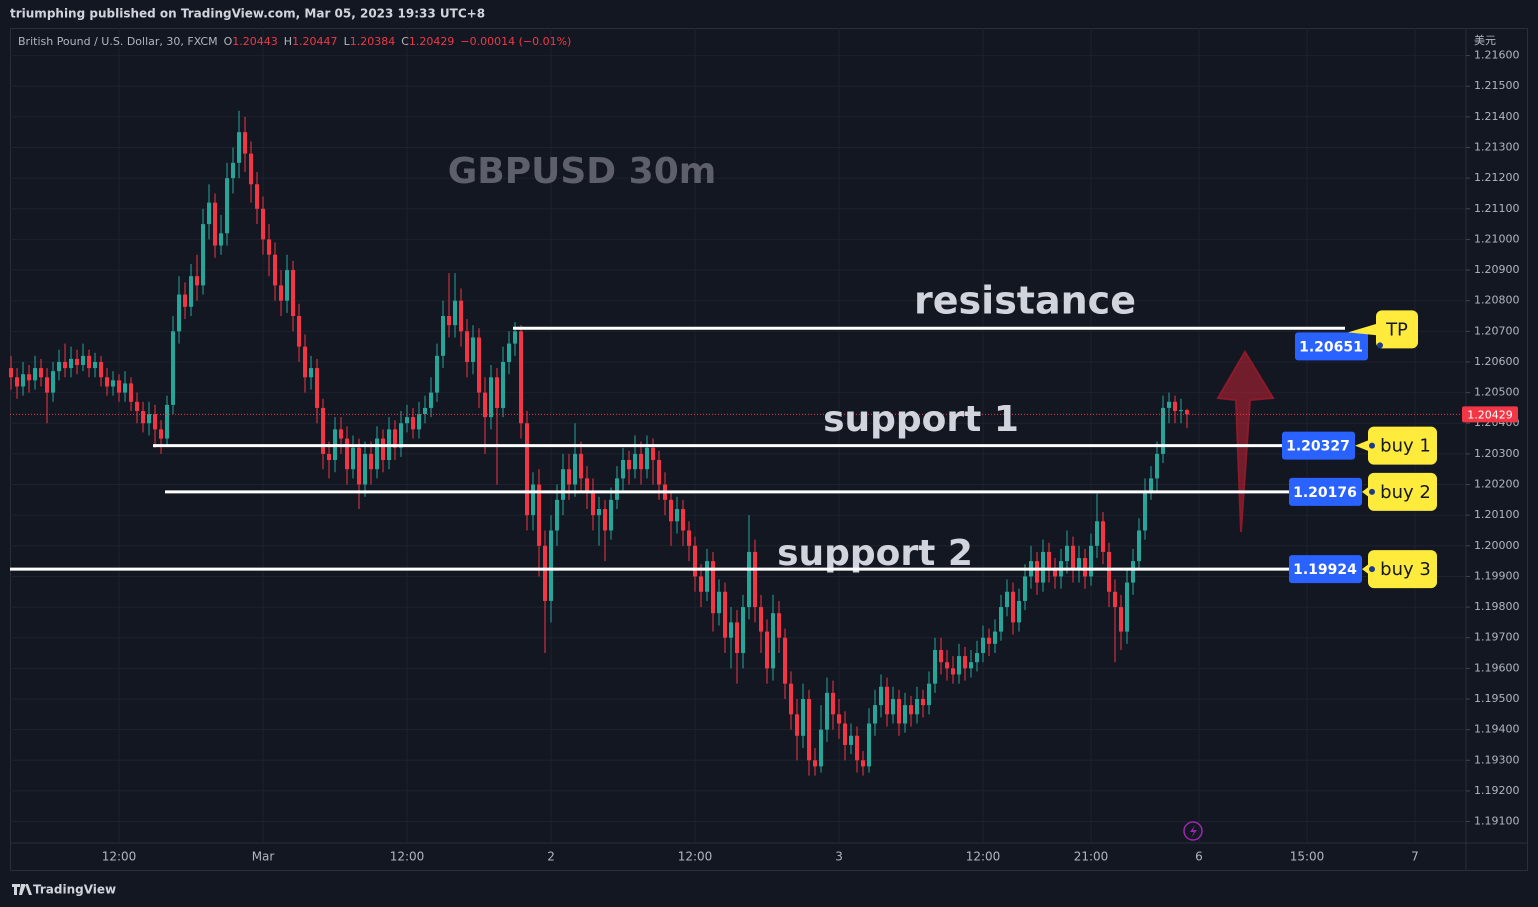 This screenshot has height=907, width=1538. I want to click on y-tick-label: 1.20100, so click(1497, 514).